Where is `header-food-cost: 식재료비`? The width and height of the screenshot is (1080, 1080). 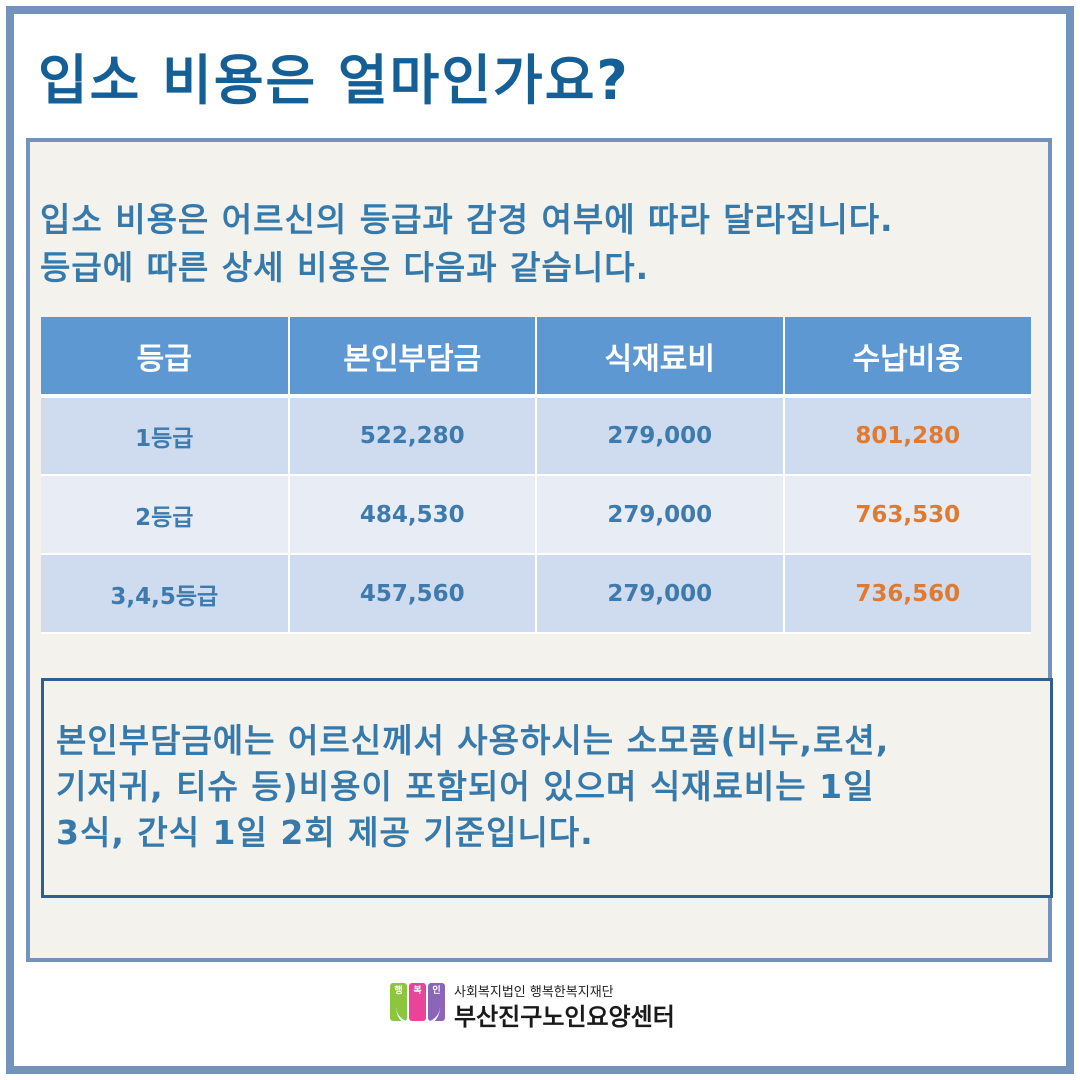 header-food-cost: 식재료비 is located at coordinates (660, 357).